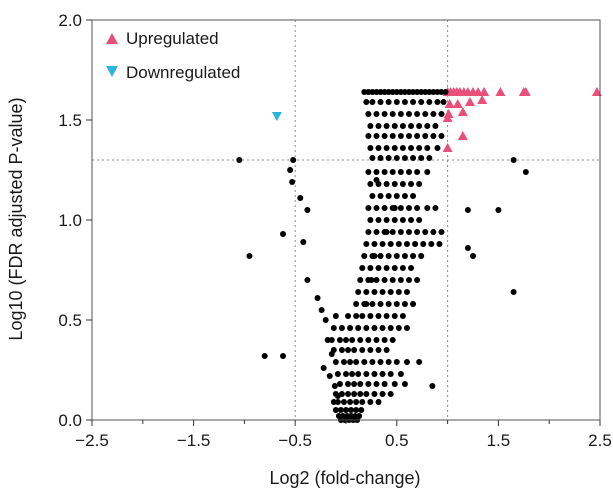 The image size is (613, 490). Describe the element at coordinates (397, 440) in the screenshot. I see `x-tick-label: 0.5` at that location.